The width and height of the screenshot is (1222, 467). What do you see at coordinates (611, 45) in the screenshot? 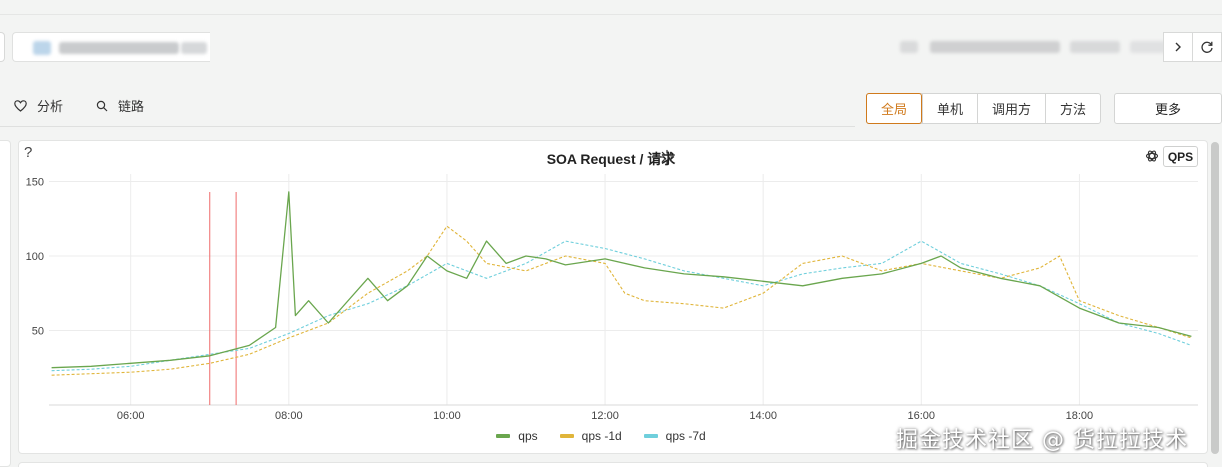
I see `top-bar` at bounding box center [611, 45].